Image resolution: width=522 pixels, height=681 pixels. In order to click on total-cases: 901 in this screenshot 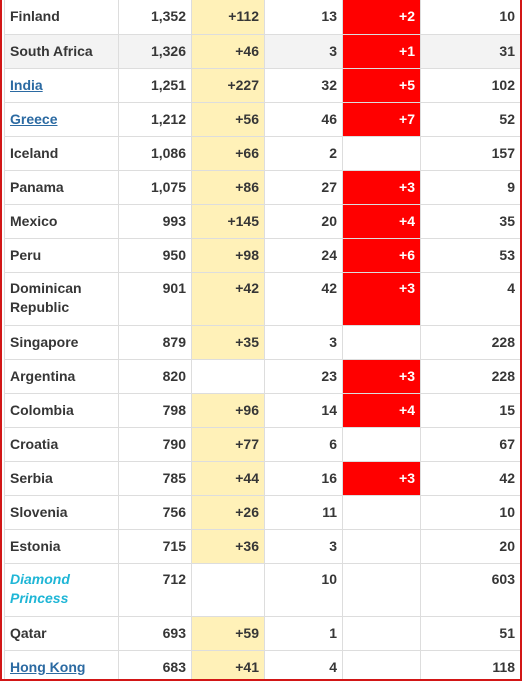, I will do `click(155, 298)`.